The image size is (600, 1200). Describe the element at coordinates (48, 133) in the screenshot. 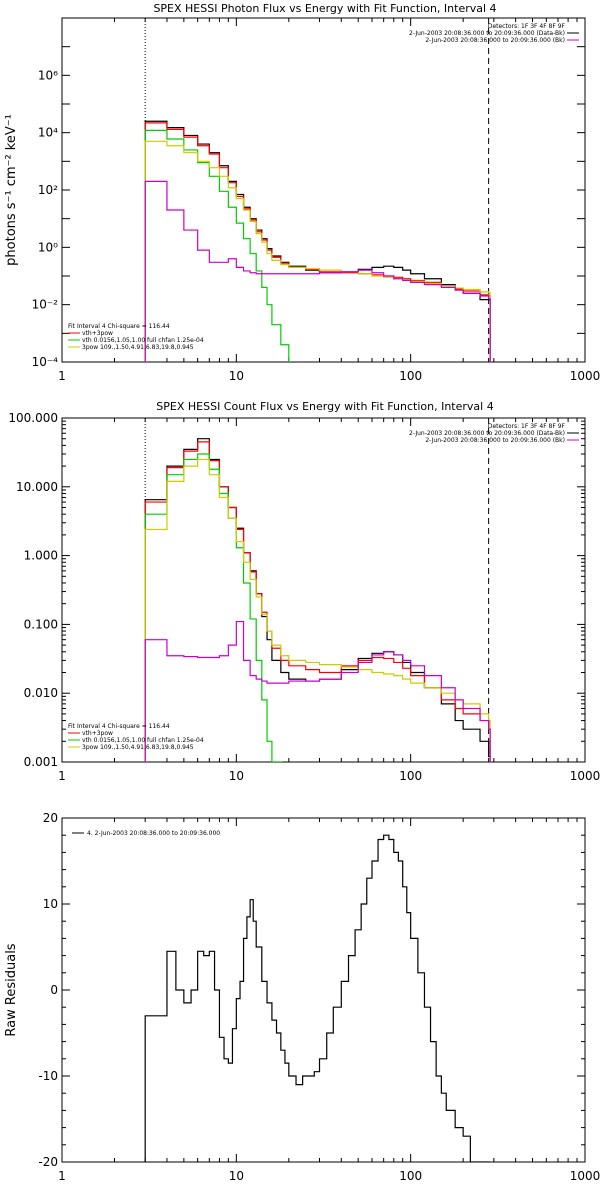

I see `y-tick-label: 10⁴` at that location.